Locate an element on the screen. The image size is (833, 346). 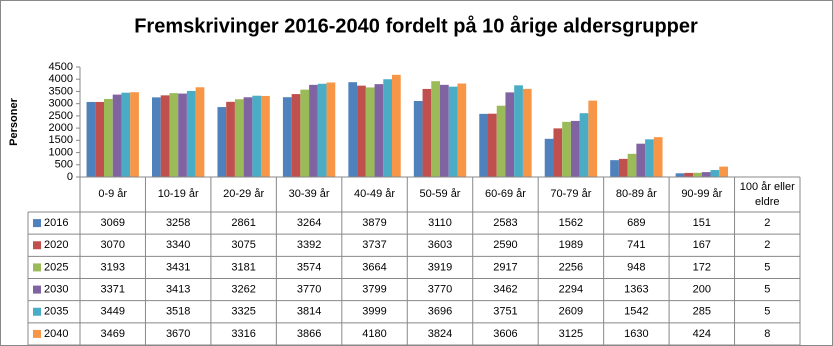
table-value: 3664 is located at coordinates (374, 267).